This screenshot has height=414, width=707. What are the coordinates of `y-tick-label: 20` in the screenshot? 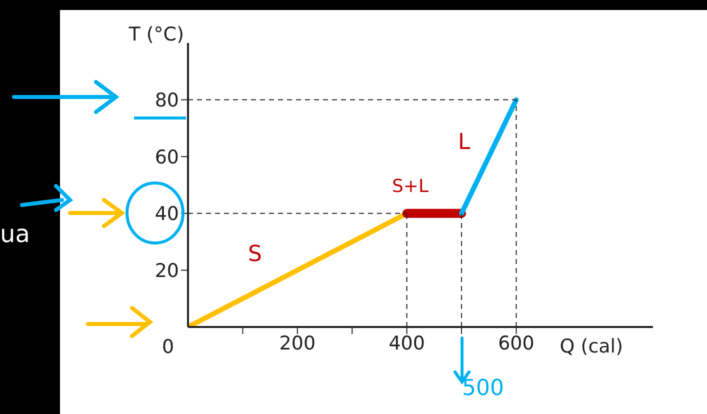 It's located at (166, 271).